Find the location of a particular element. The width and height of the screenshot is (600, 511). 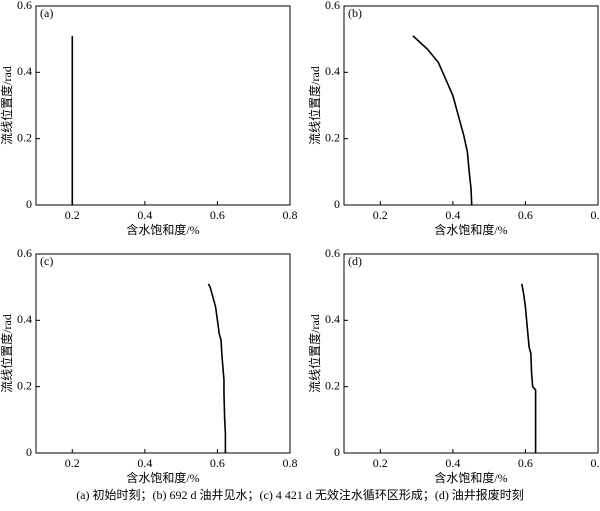

panel-label: (d) is located at coordinates (355, 261).